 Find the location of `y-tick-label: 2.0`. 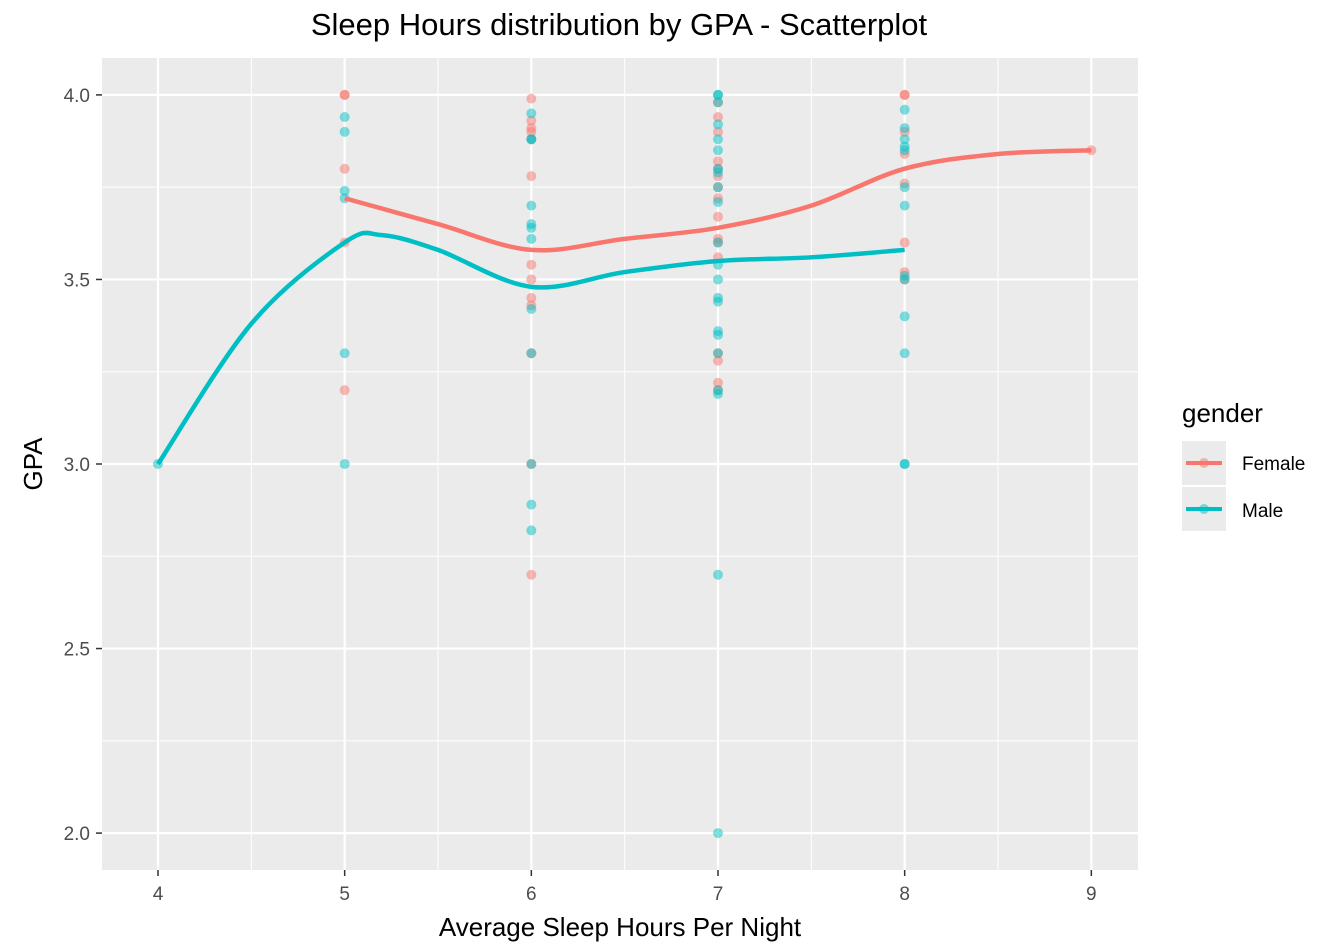

y-tick-label: 2.0 is located at coordinates (77, 834).